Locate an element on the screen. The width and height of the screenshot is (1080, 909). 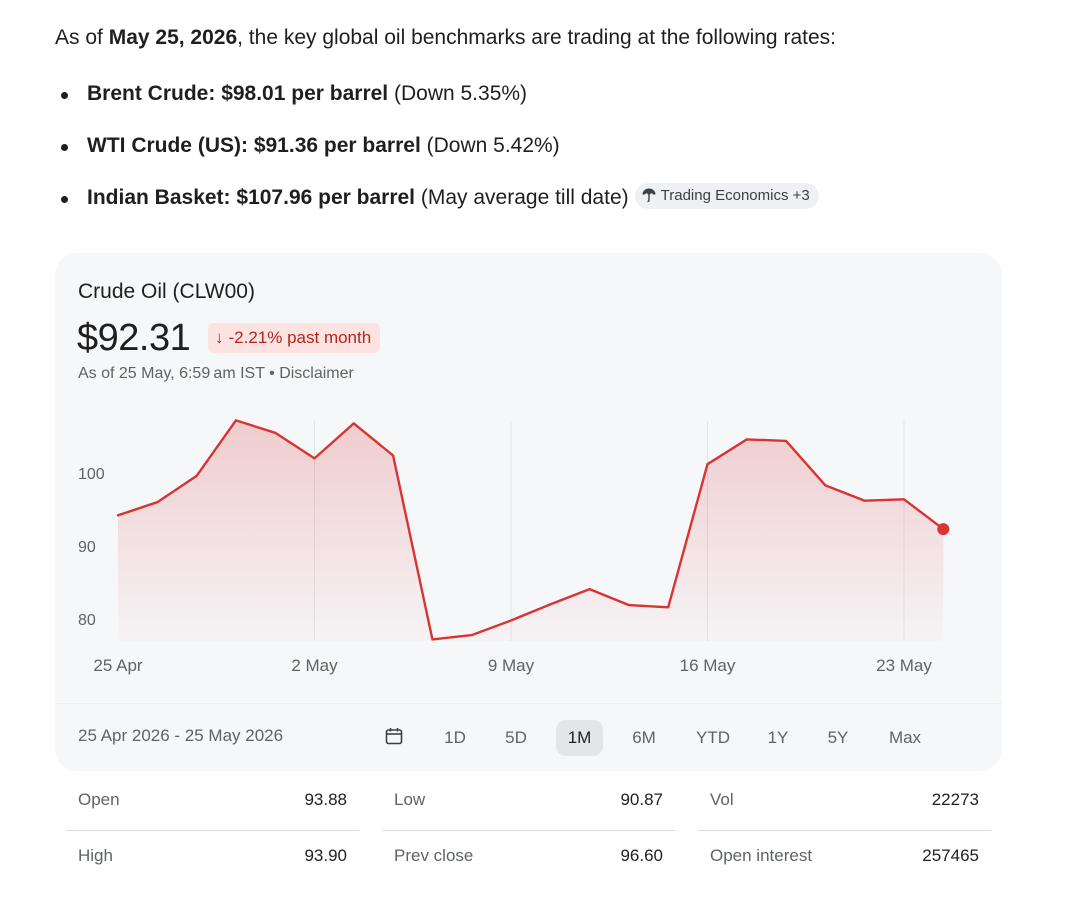
y-tick-label: 100 is located at coordinates (91, 474).